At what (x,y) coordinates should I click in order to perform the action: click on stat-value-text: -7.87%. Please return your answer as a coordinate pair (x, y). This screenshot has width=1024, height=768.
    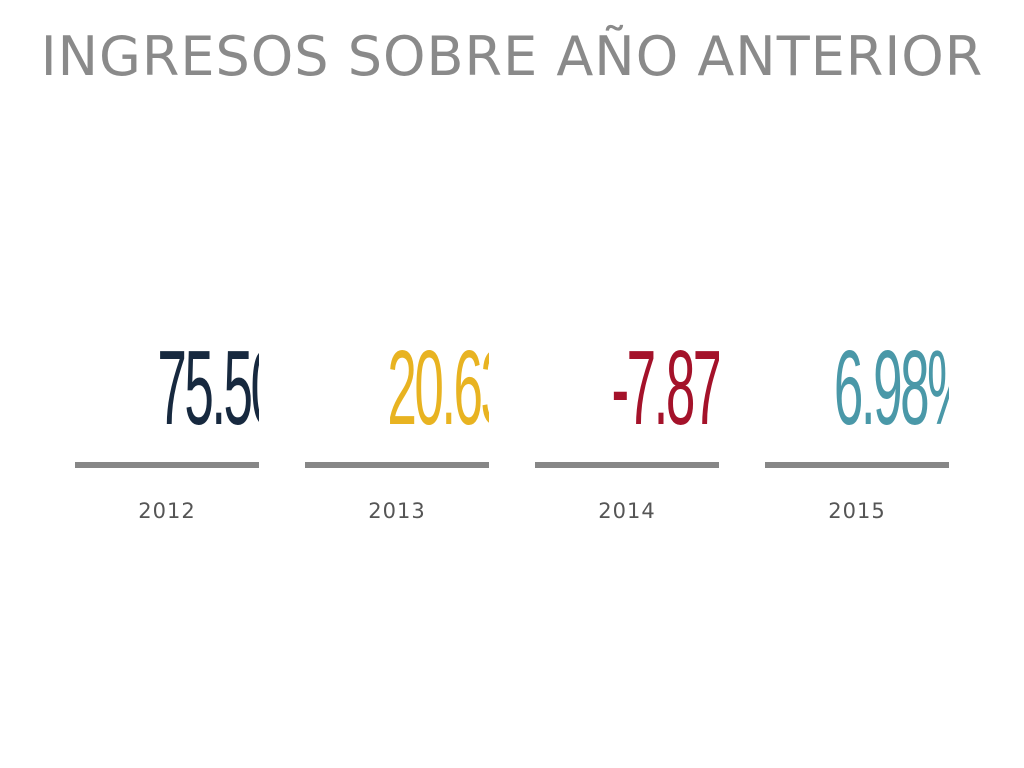
    Looking at the image, I should click on (665, 388).